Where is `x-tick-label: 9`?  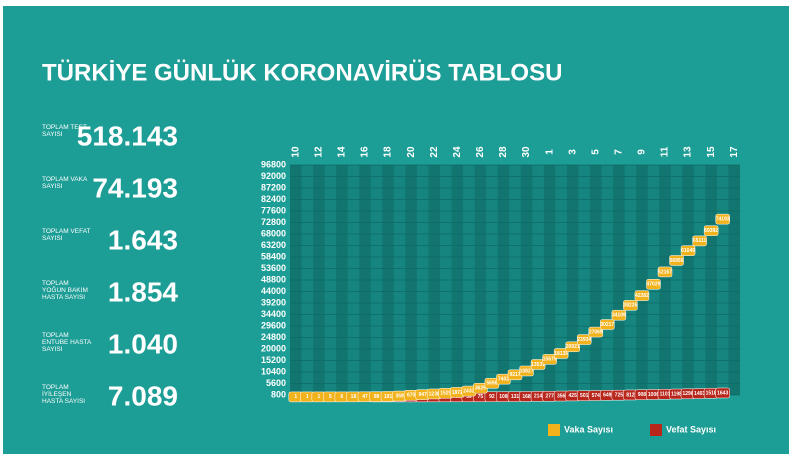
x-tick-label: 9 is located at coordinates (642, 152).